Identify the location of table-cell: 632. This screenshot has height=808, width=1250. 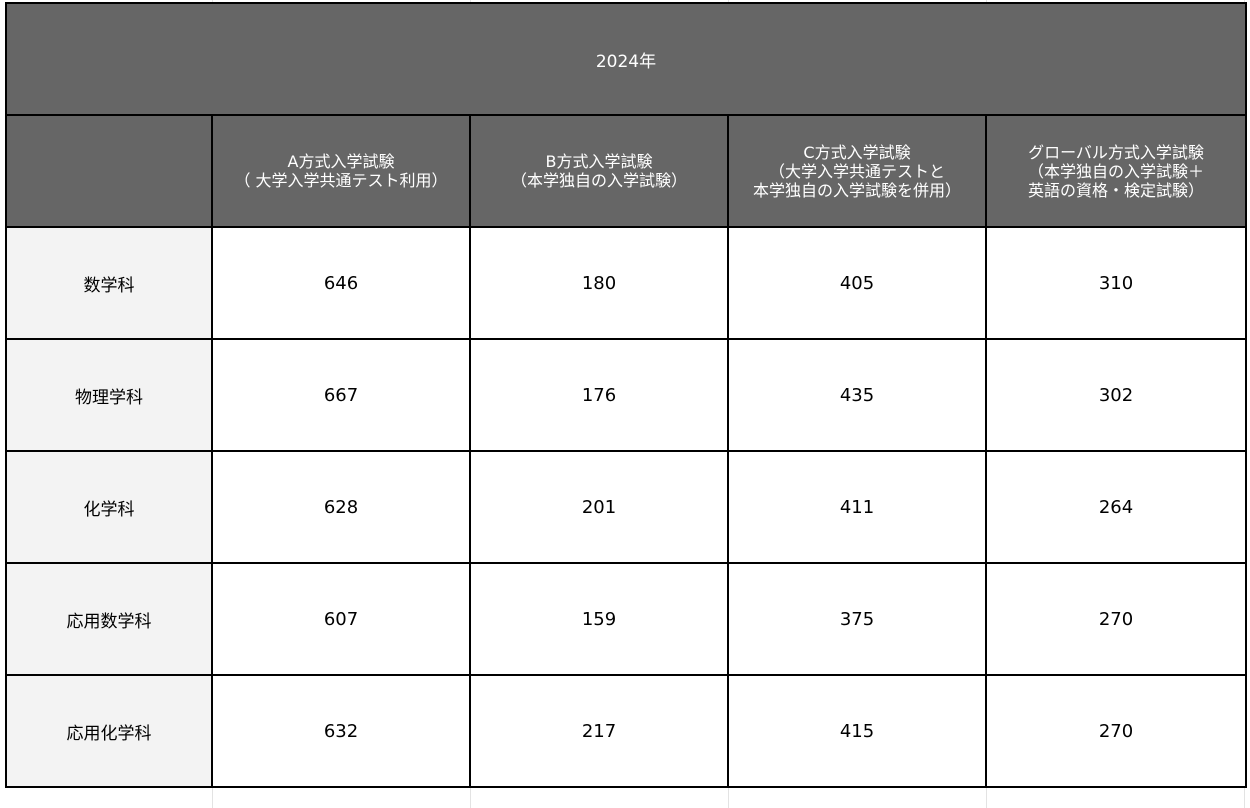
(341, 731).